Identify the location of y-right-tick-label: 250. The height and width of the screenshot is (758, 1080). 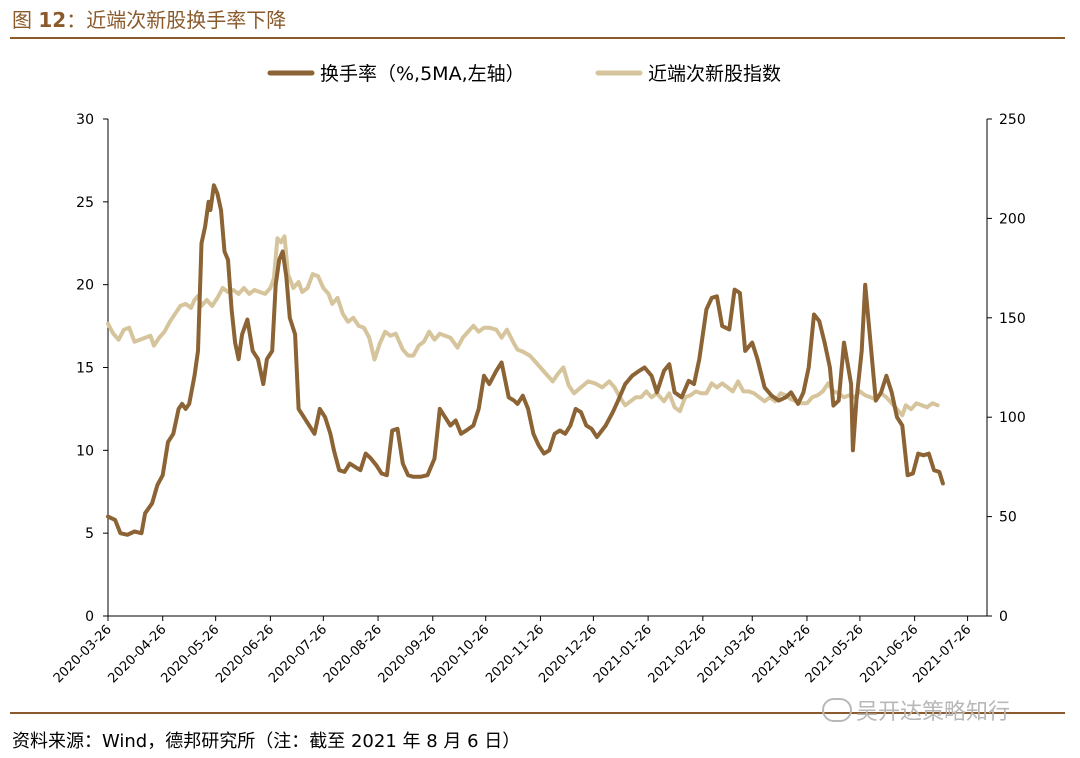
(1012, 120).